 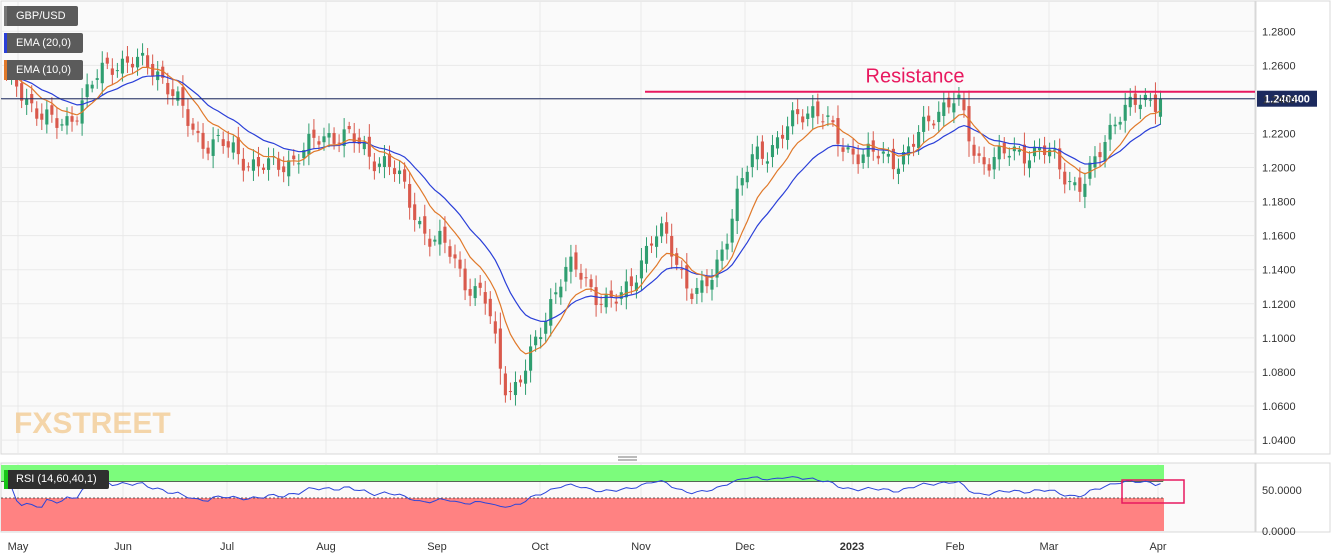 I want to click on fxstreet-watermark: FXSTREET, so click(x=92, y=423).